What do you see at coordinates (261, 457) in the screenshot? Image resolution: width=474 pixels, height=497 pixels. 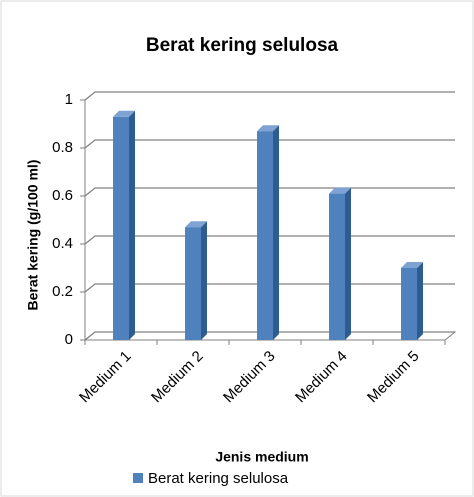 I see `x-axis-label: Jenis medium` at bounding box center [261, 457].